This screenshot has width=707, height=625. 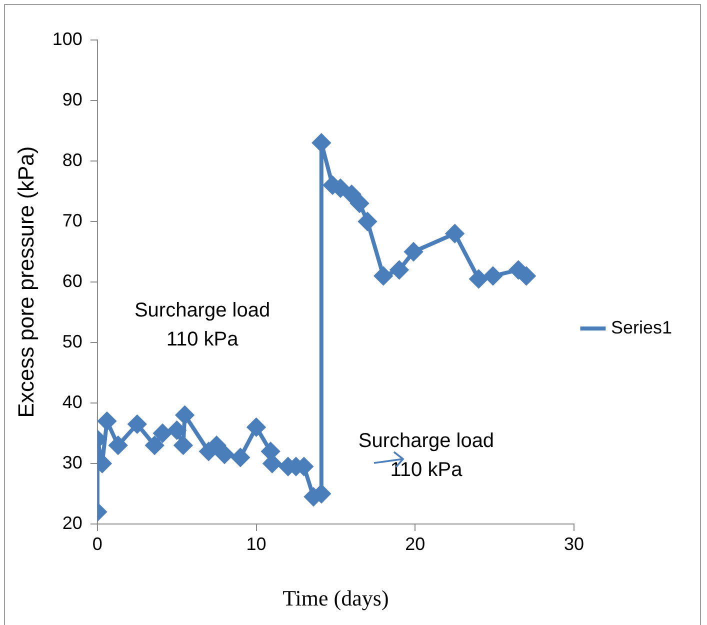 I want to click on legend-label: Series1, so click(x=641, y=327).